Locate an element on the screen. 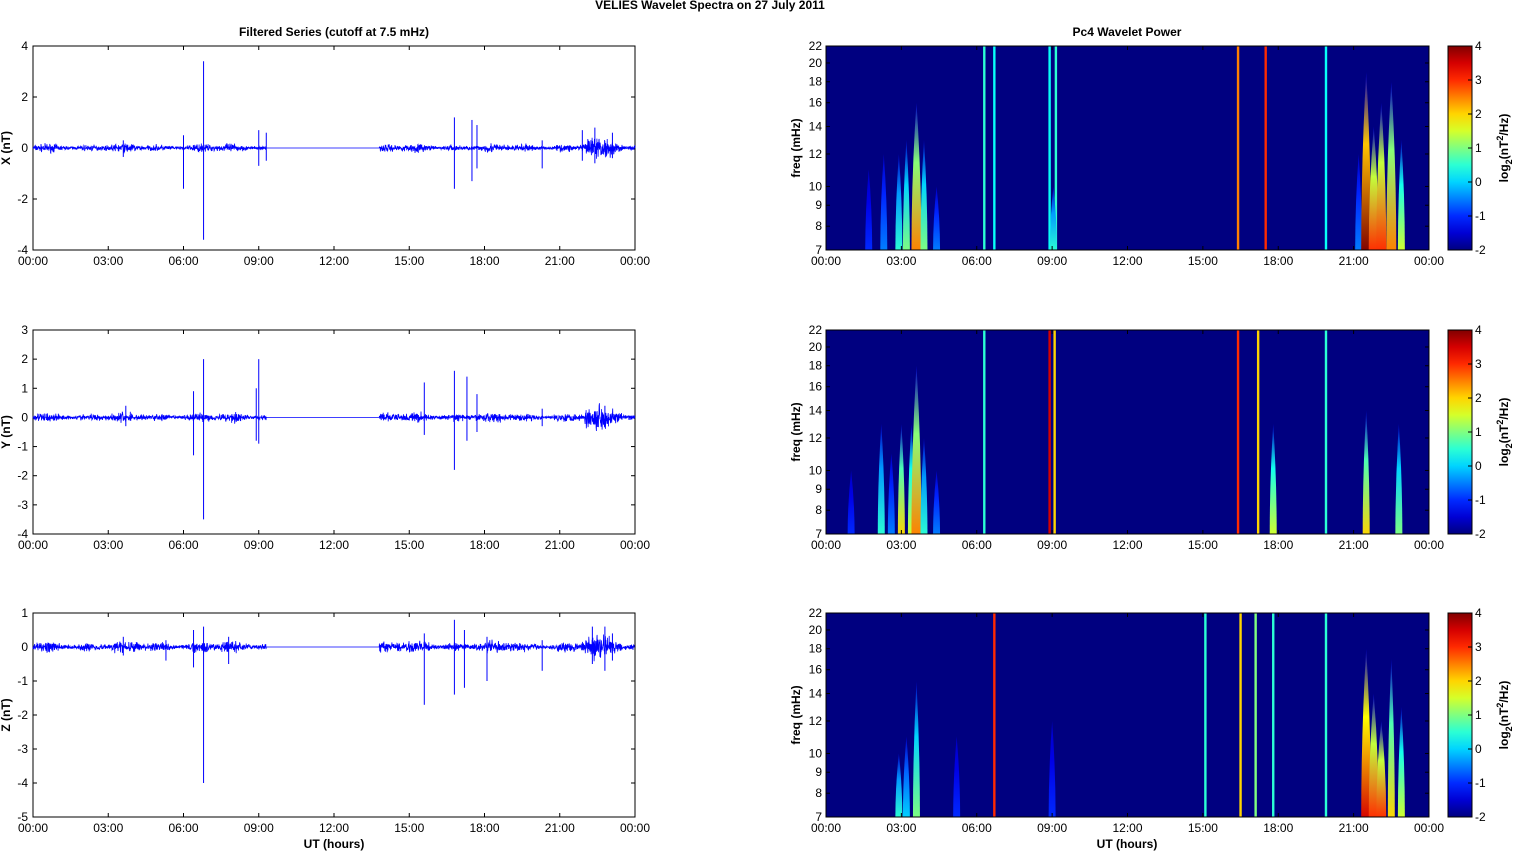  colorbar-tick-label: 0 is located at coordinates (1478, 749).